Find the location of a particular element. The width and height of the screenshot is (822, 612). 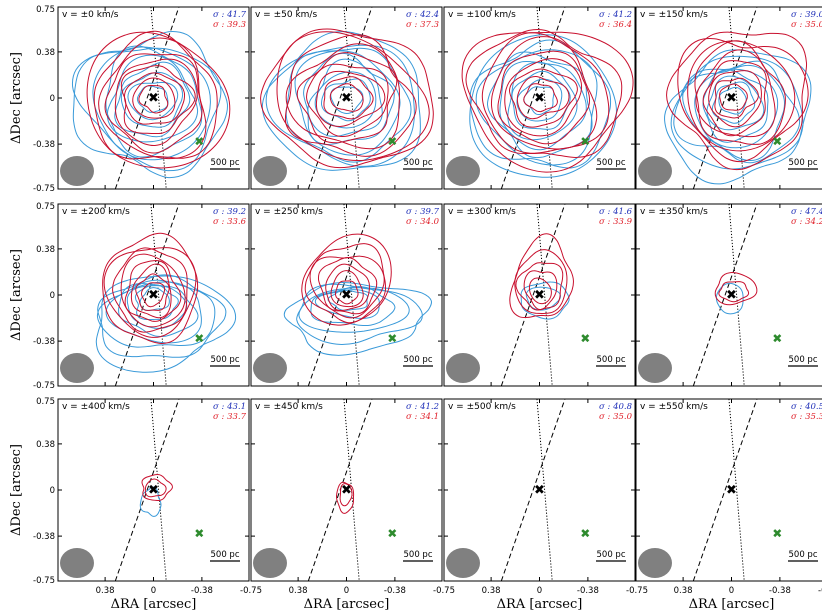

velocity-label: v = ±550 km/s is located at coordinates (674, 407).